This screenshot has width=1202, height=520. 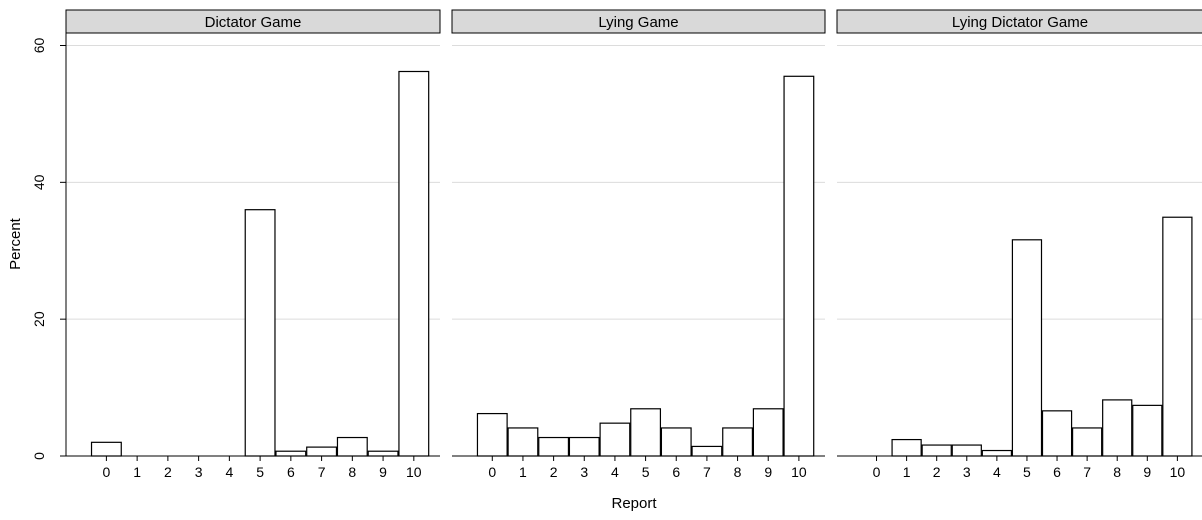 I want to click on y-tick-label: 0, so click(x=39, y=456).